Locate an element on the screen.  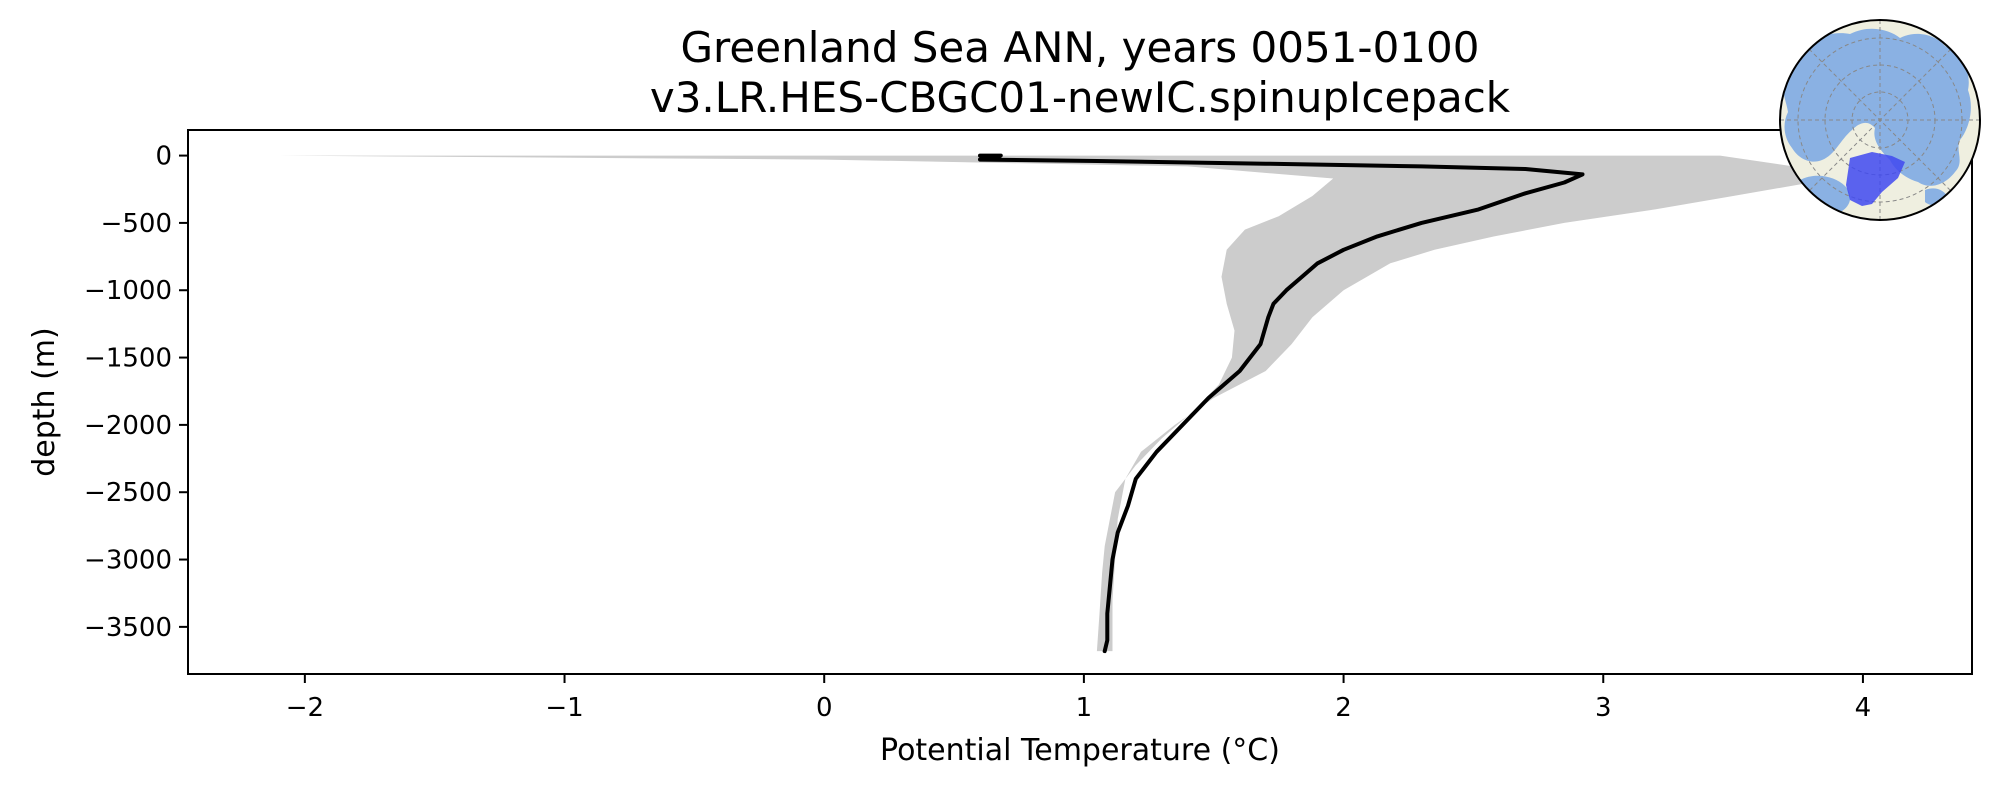
map-land is located at coordinates (1876, 107).